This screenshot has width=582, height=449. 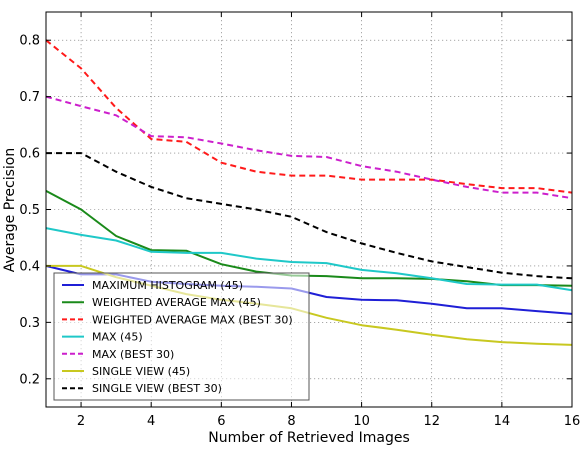 I want to click on x-tick-label: 16, so click(x=572, y=421).